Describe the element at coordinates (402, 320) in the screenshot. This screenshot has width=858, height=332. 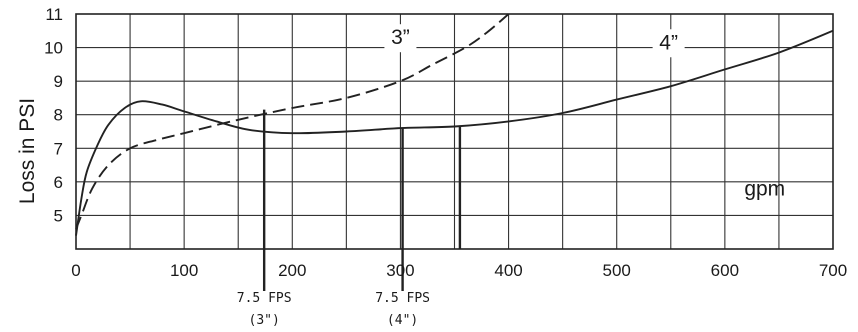
I see `fps-annotation-pipe-size: (4")` at that location.